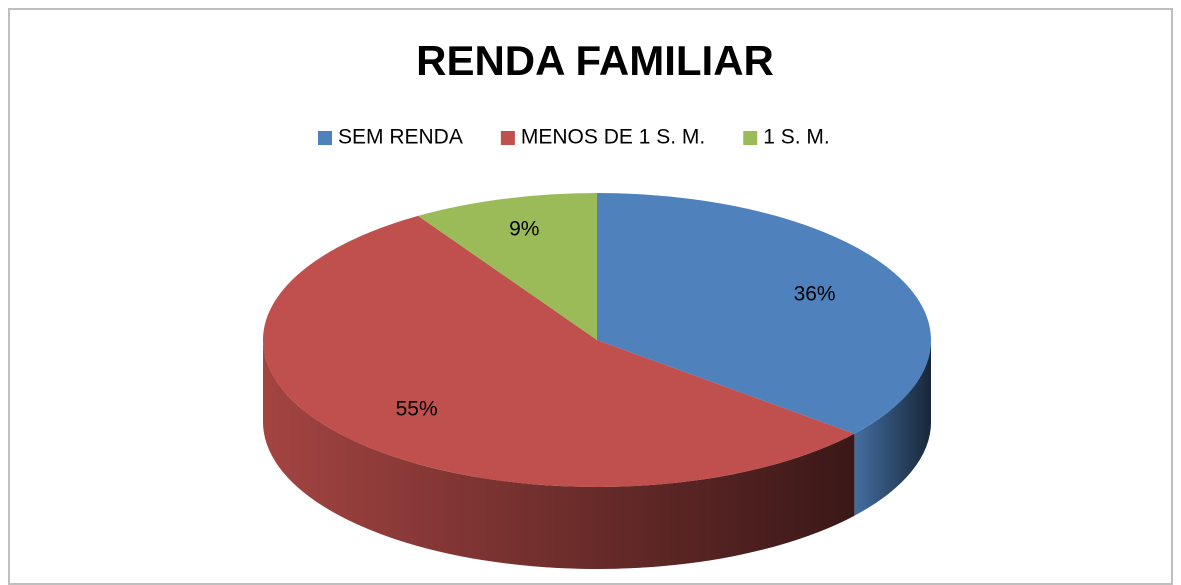  Describe the element at coordinates (595, 60) in the screenshot. I see `chart-title: RENDA FAMILIAR` at that location.